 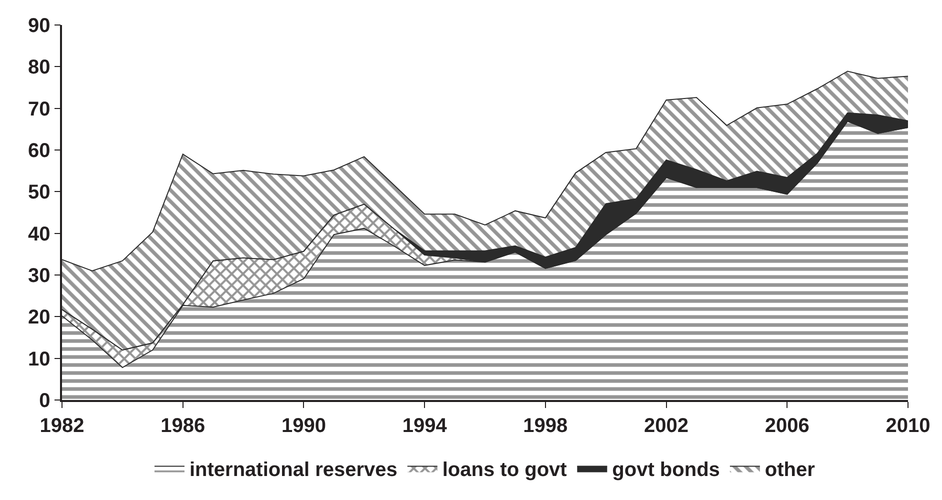 What do you see at coordinates (39, 26) in the screenshot?
I see `y-tick-label: 90` at bounding box center [39, 26].